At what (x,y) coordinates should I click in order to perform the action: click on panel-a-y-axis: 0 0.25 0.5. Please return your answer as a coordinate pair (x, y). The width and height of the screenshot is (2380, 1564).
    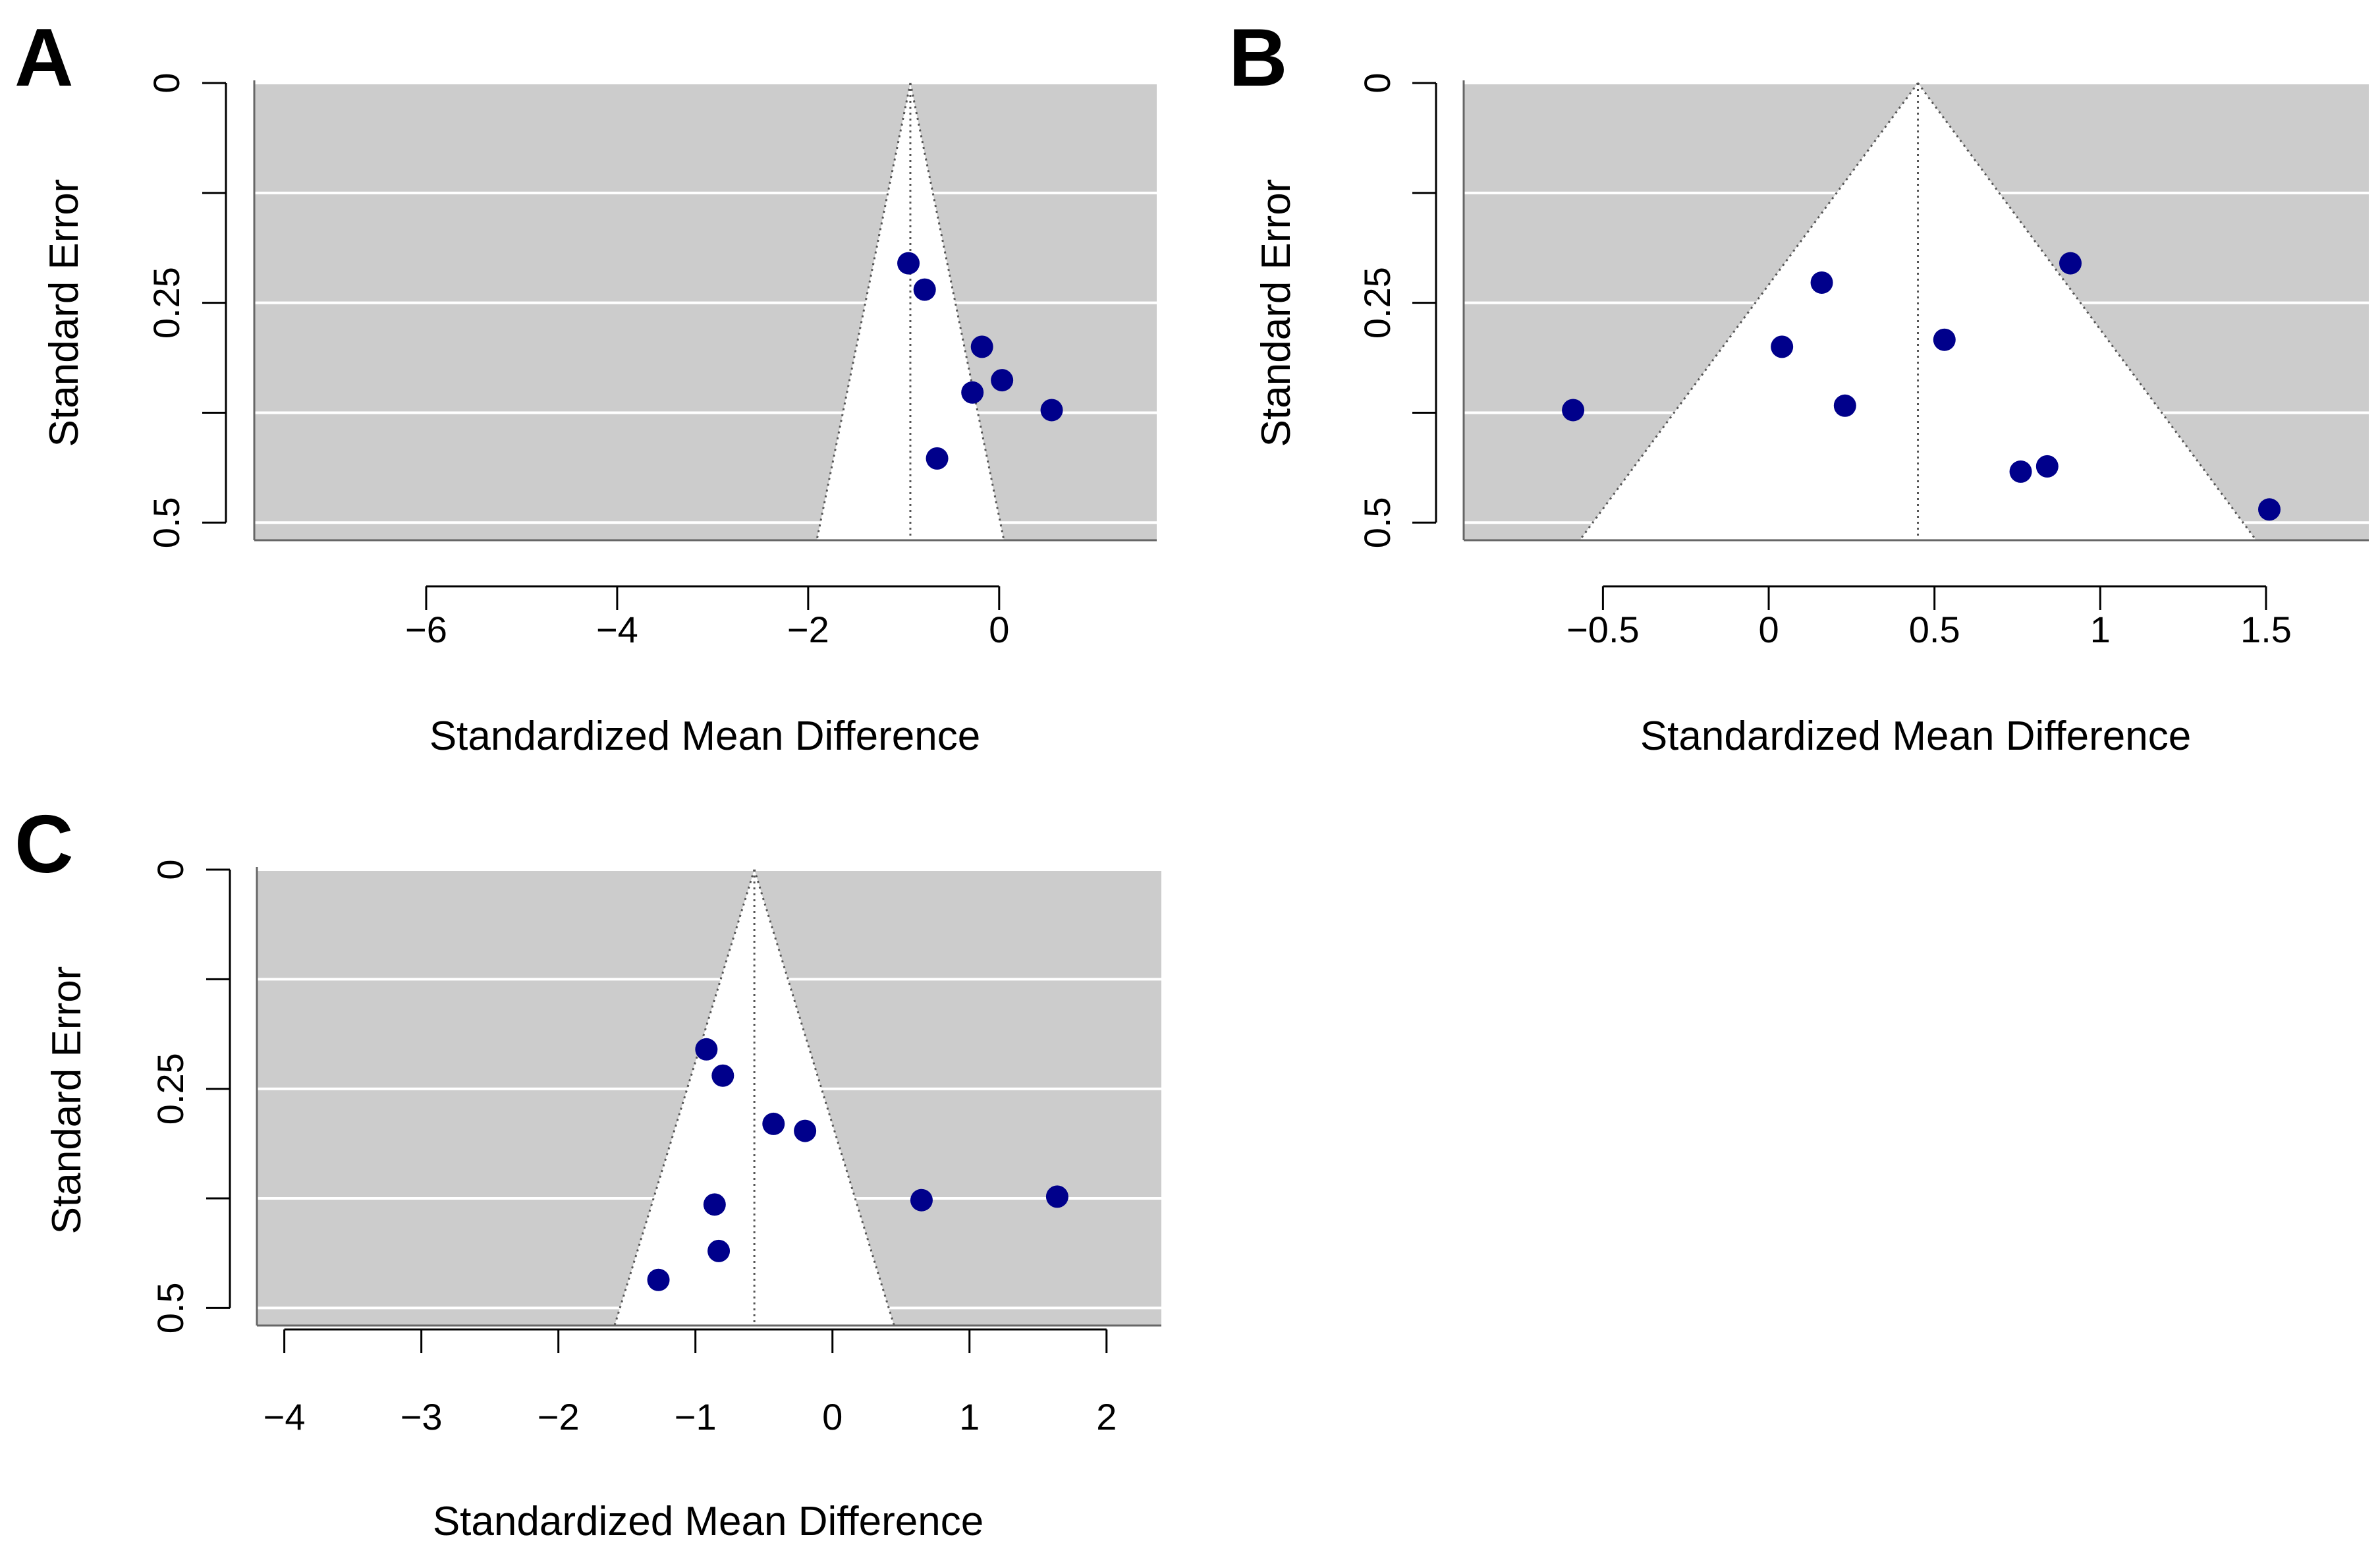
    Looking at the image, I should click on (186, 310).